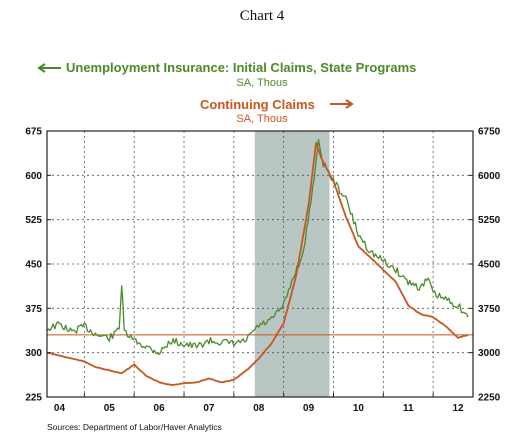 Image resolution: width=524 pixels, height=445 pixels. What do you see at coordinates (489, 132) in the screenshot?
I see `right-tick-label: 6750` at bounding box center [489, 132].